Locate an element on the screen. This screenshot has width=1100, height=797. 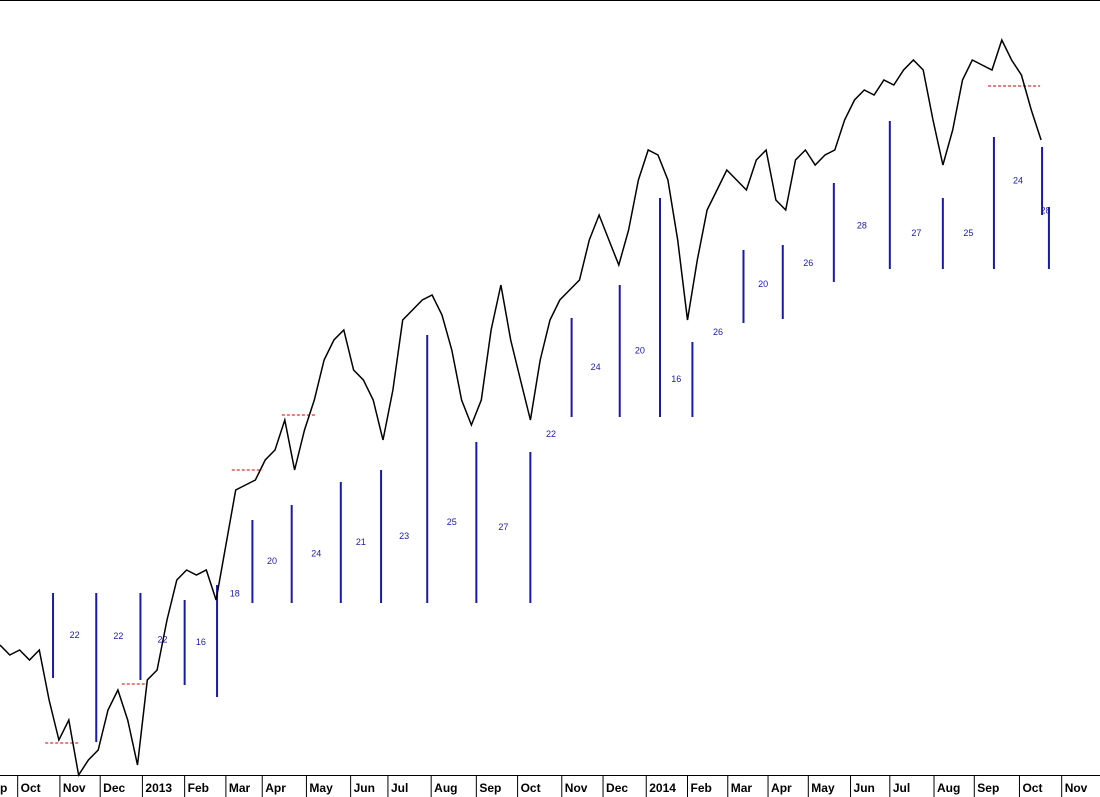
cycle-label: 21 is located at coordinates (361, 542).